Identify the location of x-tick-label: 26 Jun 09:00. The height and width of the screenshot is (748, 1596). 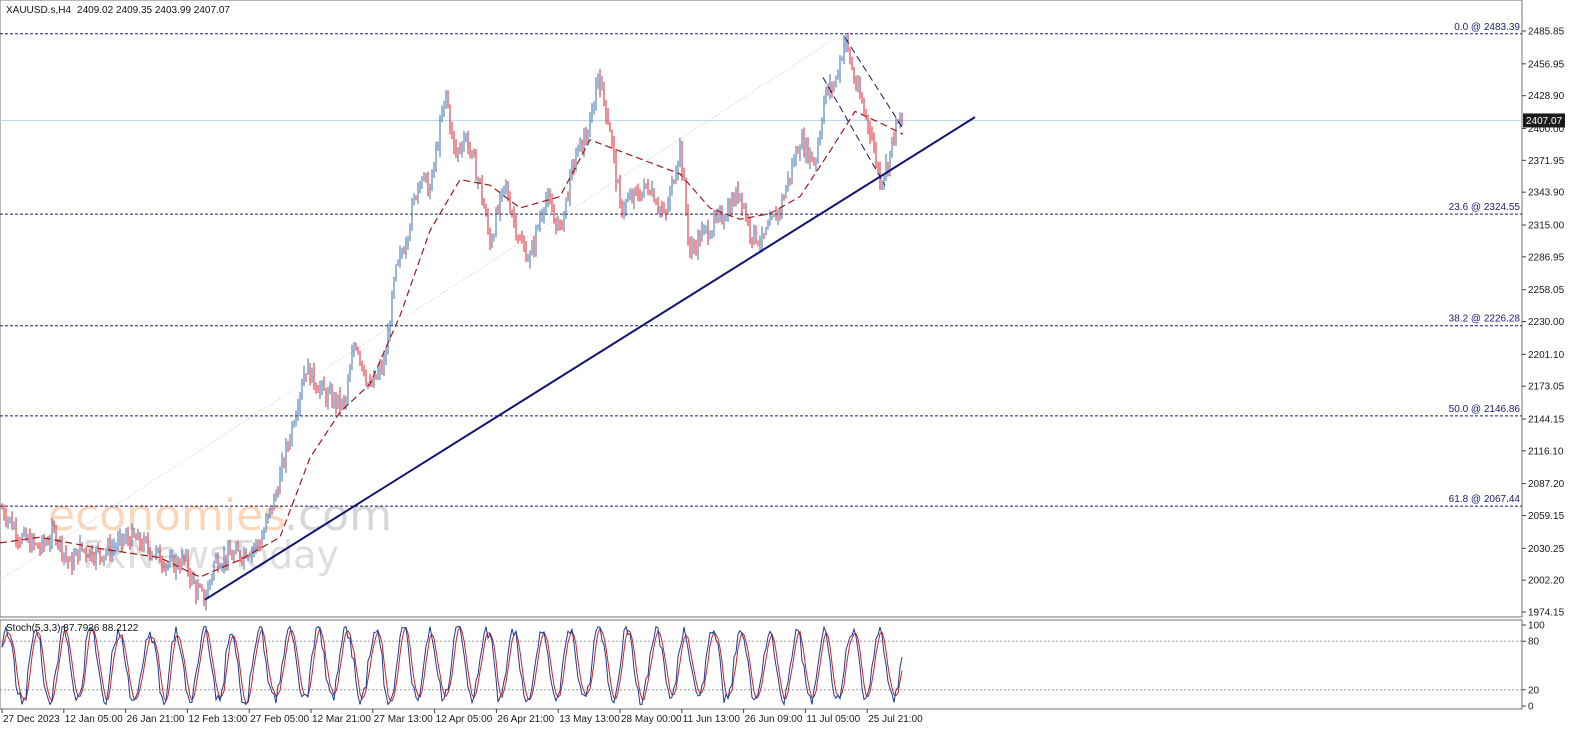
(774, 719).